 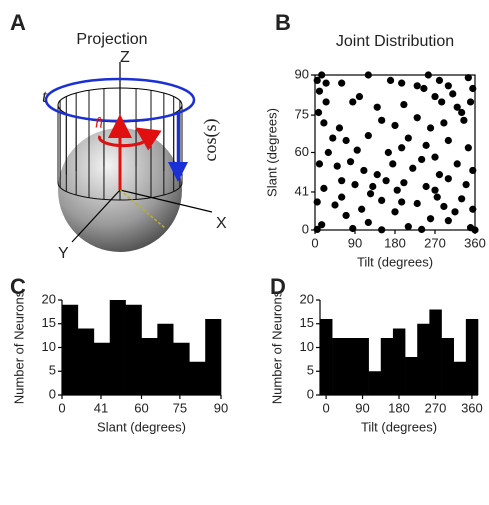 What do you see at coordinates (302, 73) in the screenshot?
I see `y-tick-label: 90` at bounding box center [302, 73].